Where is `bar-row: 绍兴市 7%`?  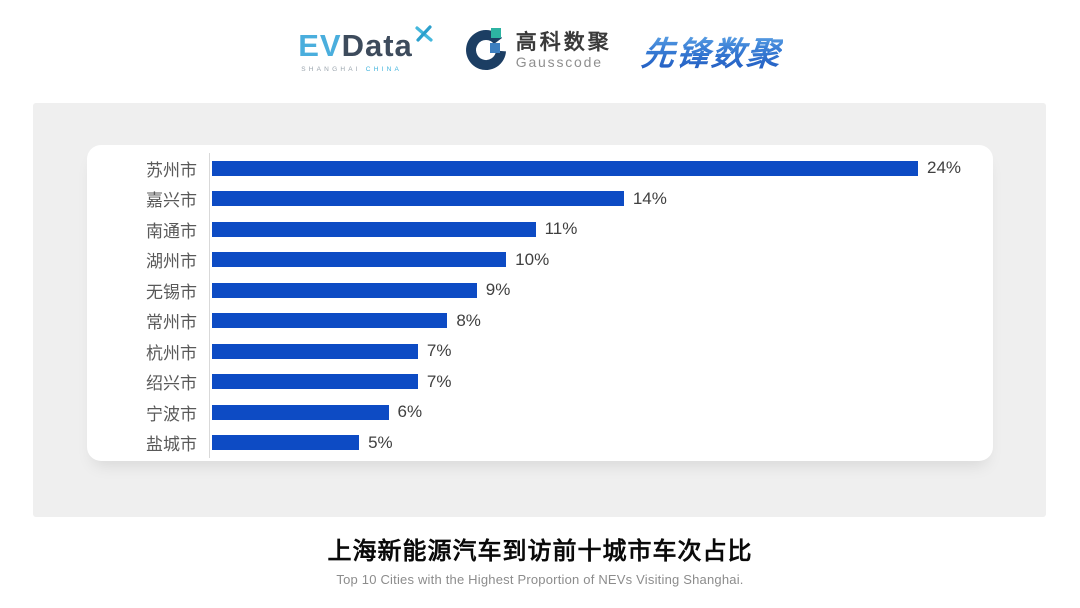
bar-row: 绍兴市 7% is located at coordinates (538, 381).